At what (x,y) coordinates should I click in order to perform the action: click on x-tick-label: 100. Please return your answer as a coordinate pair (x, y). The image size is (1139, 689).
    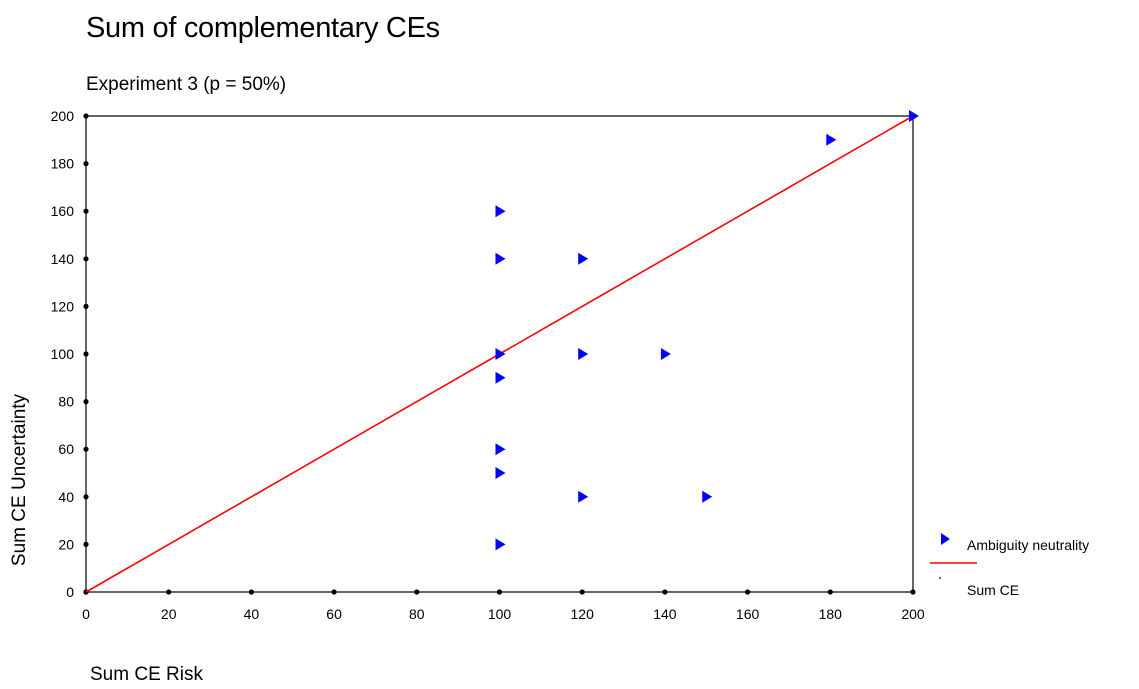
    Looking at the image, I should click on (500, 614).